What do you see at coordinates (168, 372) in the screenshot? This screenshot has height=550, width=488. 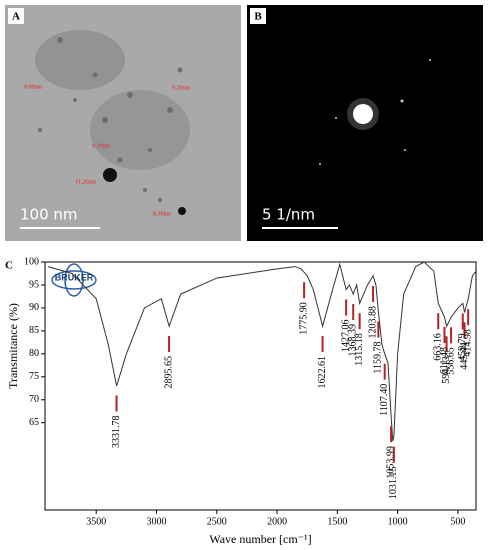 I see `peak-label: 2895.65` at bounding box center [168, 372].